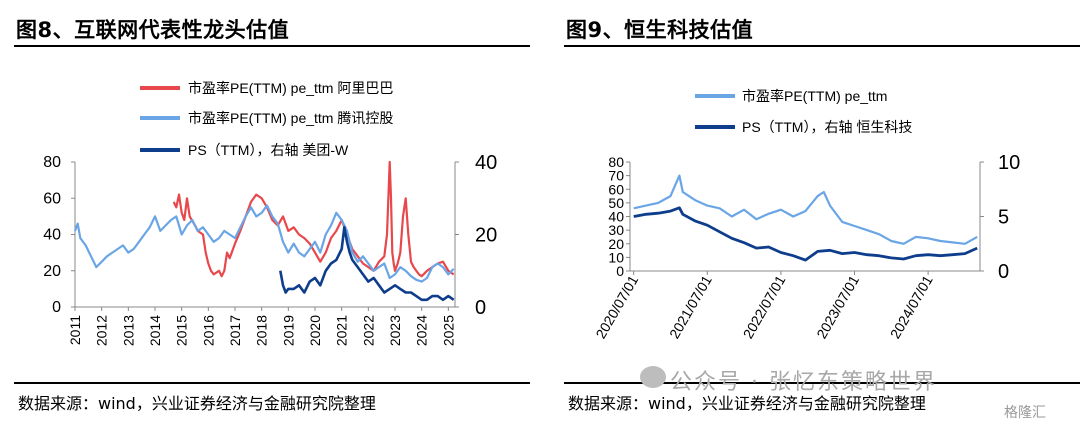  Describe the element at coordinates (1025, 413) in the screenshot. I see `watermark-logo: 格隆汇` at that location.